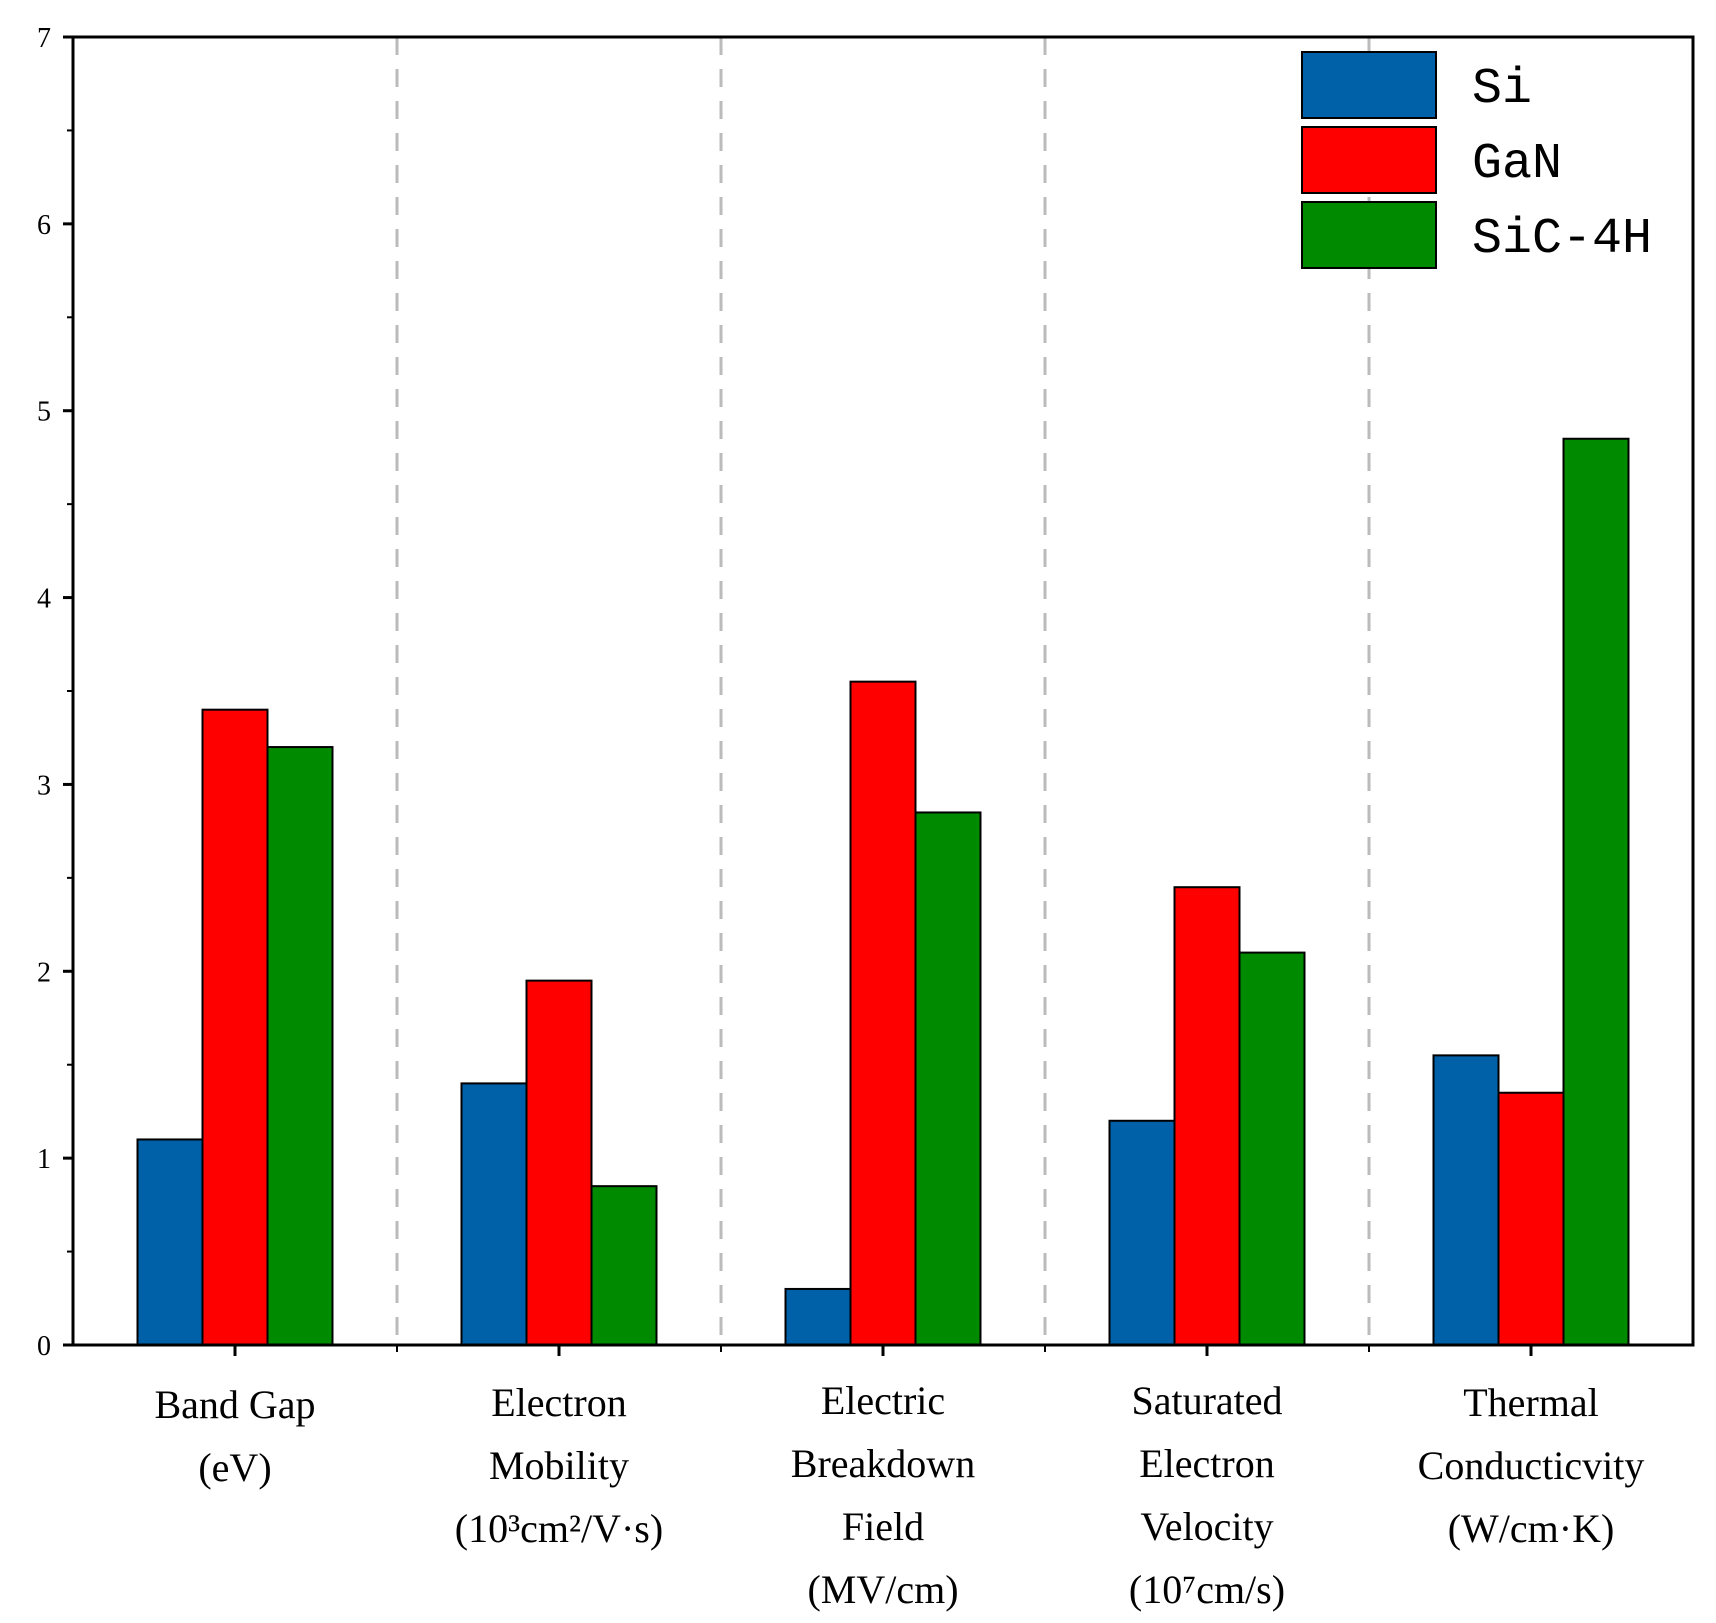 This screenshot has width=1716, height=1623. I want to click on x-category-label: Breakdown, so click(883, 1463).